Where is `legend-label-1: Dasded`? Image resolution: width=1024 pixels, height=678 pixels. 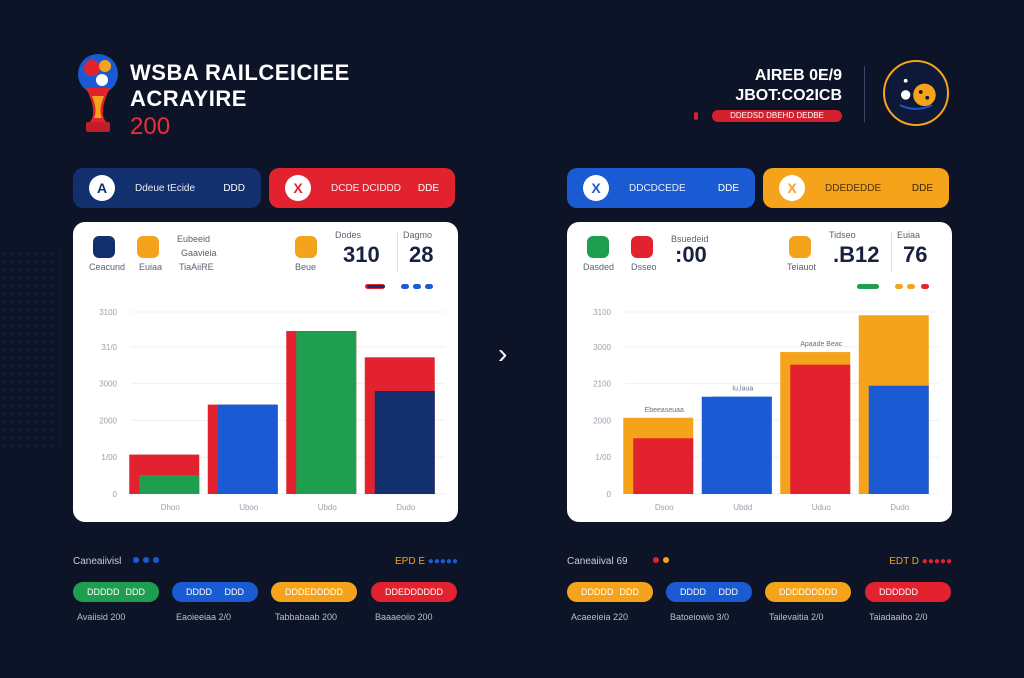 legend-label-1: Dasded is located at coordinates (599, 267).